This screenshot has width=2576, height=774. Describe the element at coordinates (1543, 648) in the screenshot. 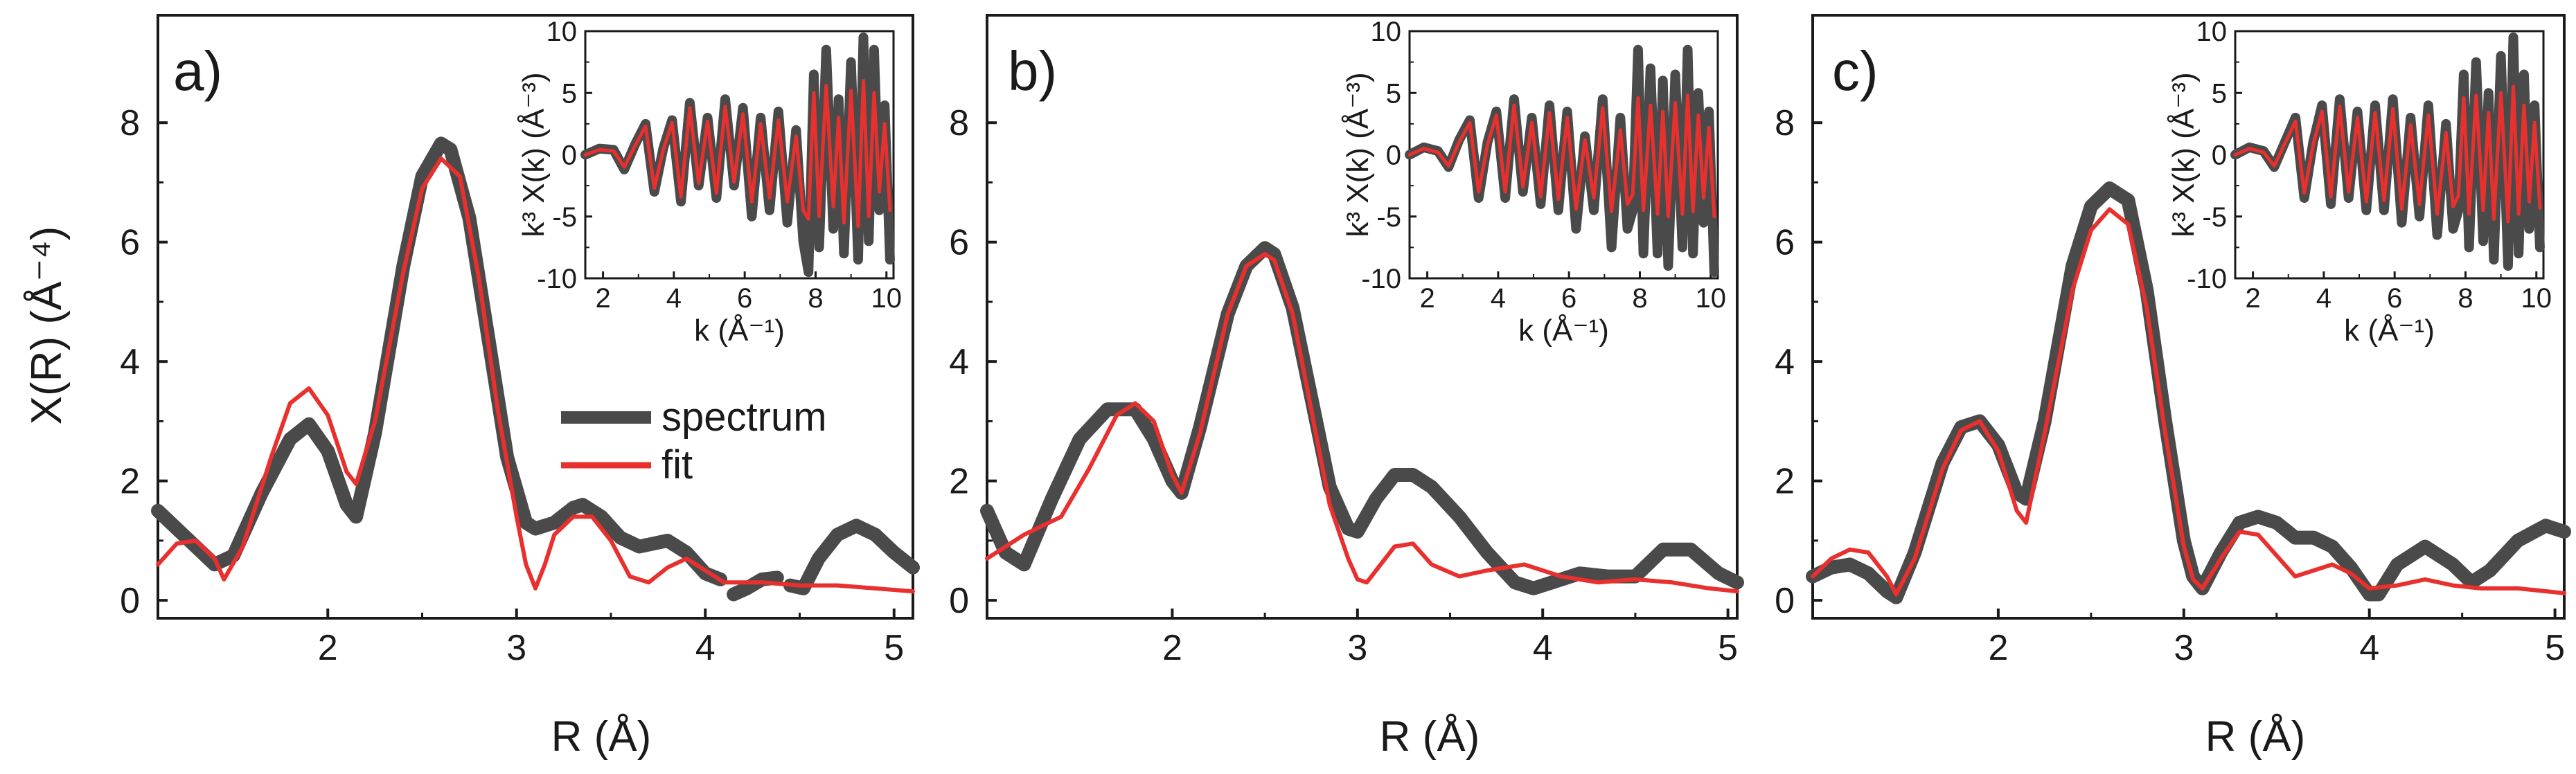

I see `main-b-xtick-label-2: 4` at that location.